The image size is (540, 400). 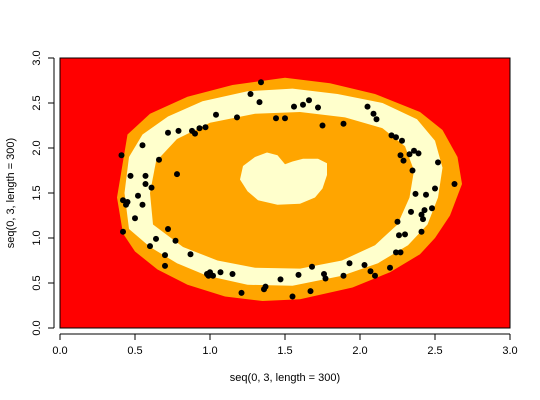 I want to click on y-tick-label: 2.5, so click(x=37, y=102).